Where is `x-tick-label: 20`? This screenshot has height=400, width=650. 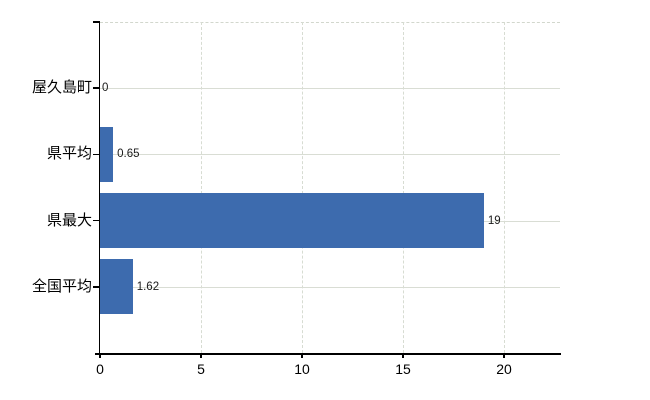
x-tick-label: 20 is located at coordinates (504, 369).